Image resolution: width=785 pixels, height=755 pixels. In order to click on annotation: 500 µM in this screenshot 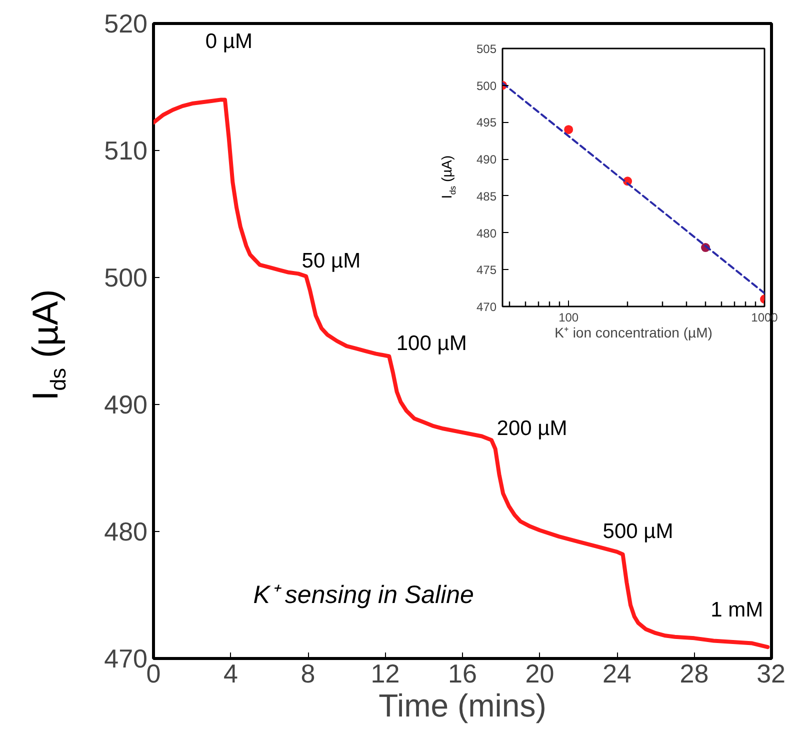, I will do `click(638, 531)`.